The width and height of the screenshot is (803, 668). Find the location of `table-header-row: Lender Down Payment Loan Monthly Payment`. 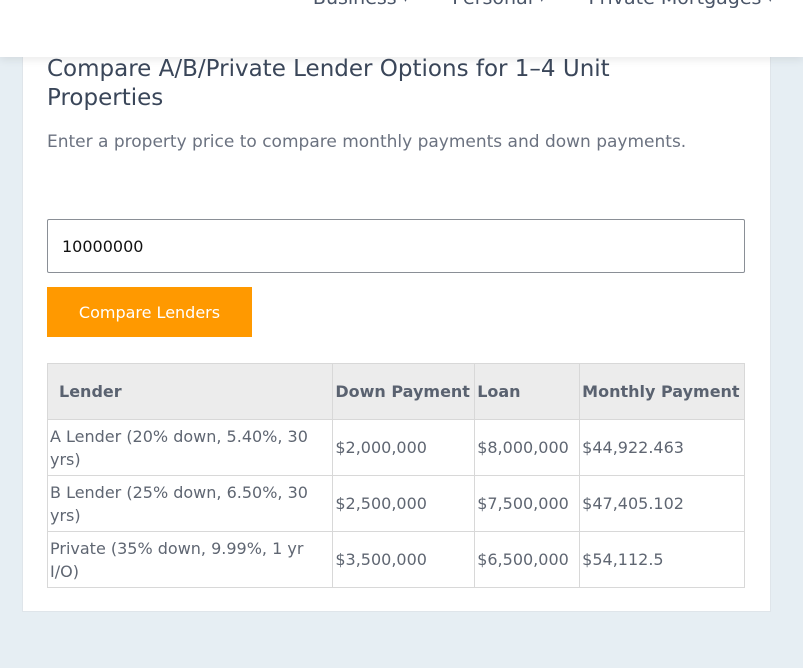

table-header-row: Lender Down Payment Loan Monthly Payment is located at coordinates (395, 391).